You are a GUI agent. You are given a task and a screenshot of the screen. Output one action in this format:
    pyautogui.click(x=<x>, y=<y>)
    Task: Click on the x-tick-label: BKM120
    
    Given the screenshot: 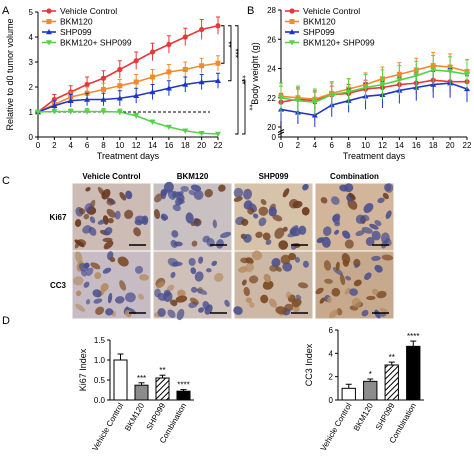 What is the action you would take?
    pyautogui.click(x=134, y=417)
    